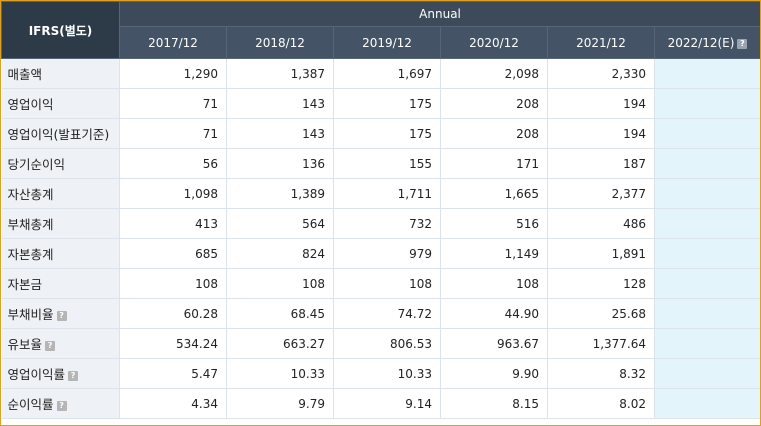  What do you see at coordinates (60, 30) in the screenshot?
I see `ifrs-basis-label: IFRS(별도)` at bounding box center [60, 30].